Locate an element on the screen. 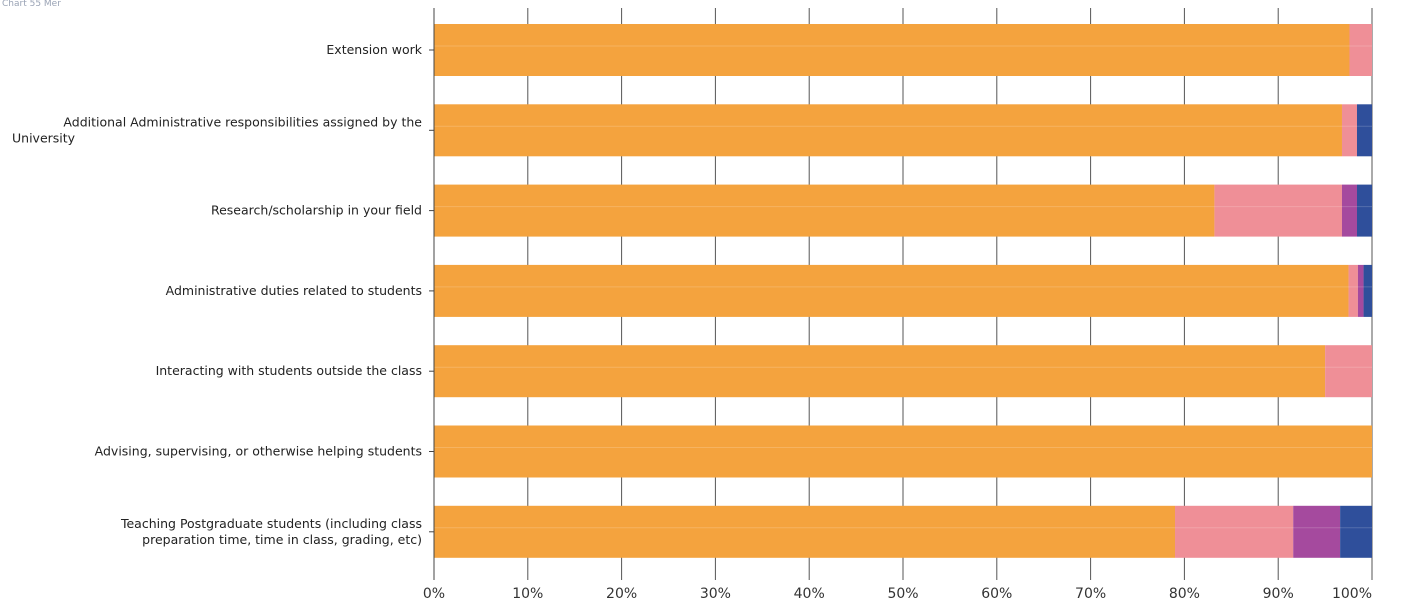 Image resolution: width=1404 pixels, height=610 pixels. category-label: Extension work is located at coordinates (374, 49).